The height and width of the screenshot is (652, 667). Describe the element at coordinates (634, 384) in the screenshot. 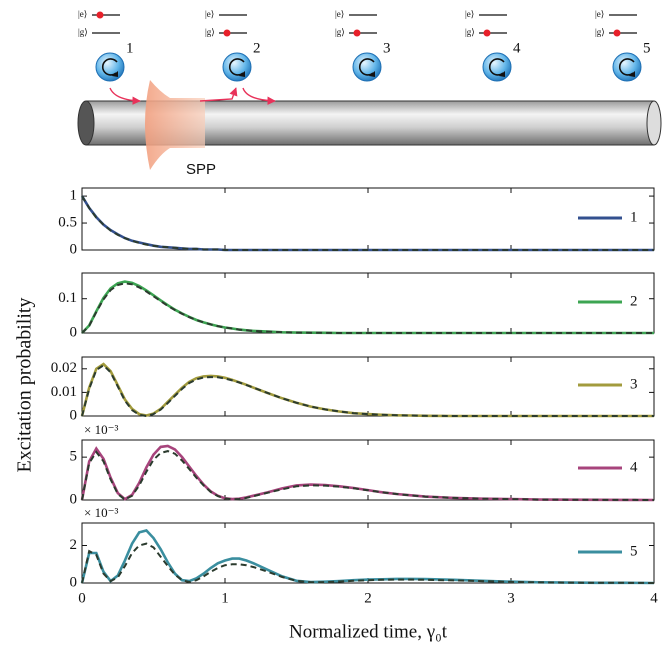

I see `legend-label: 3` at that location.